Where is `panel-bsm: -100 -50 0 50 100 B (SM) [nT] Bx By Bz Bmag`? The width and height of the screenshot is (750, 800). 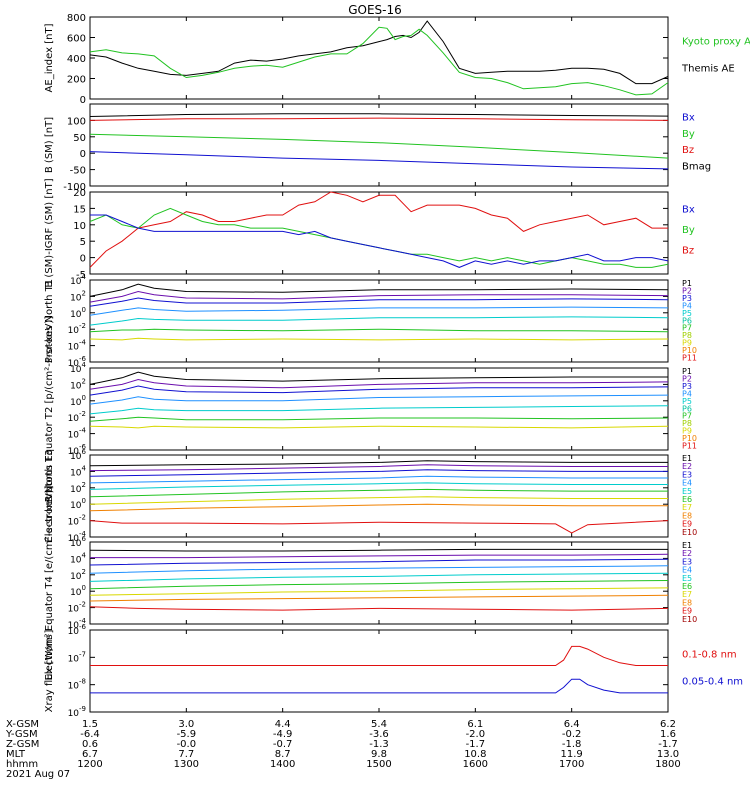 panel-bsm: -100 -50 0 50 100 B (SM) [nT] Bx By Bz Bmag is located at coordinates (377, 148).